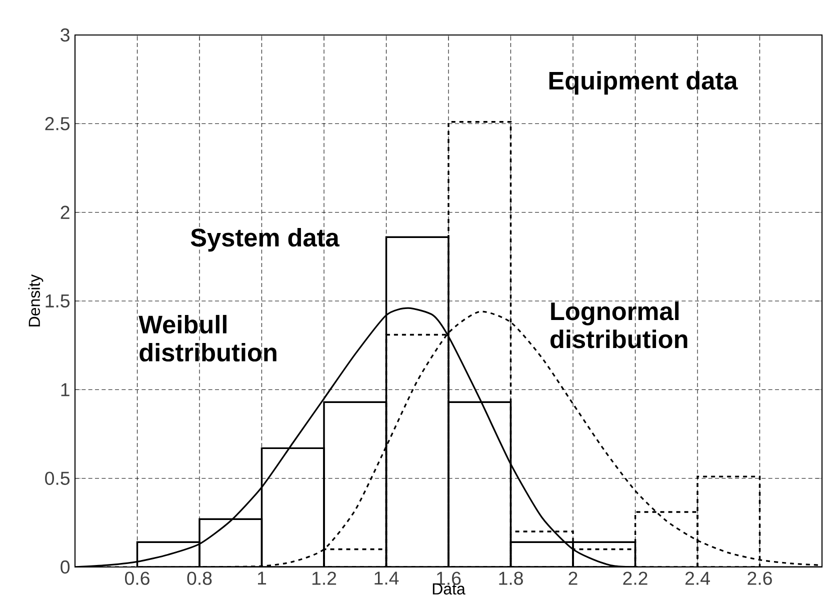 This screenshot has width=825, height=615. What do you see at coordinates (262, 578) in the screenshot?
I see `x-tick-label: 1` at bounding box center [262, 578].